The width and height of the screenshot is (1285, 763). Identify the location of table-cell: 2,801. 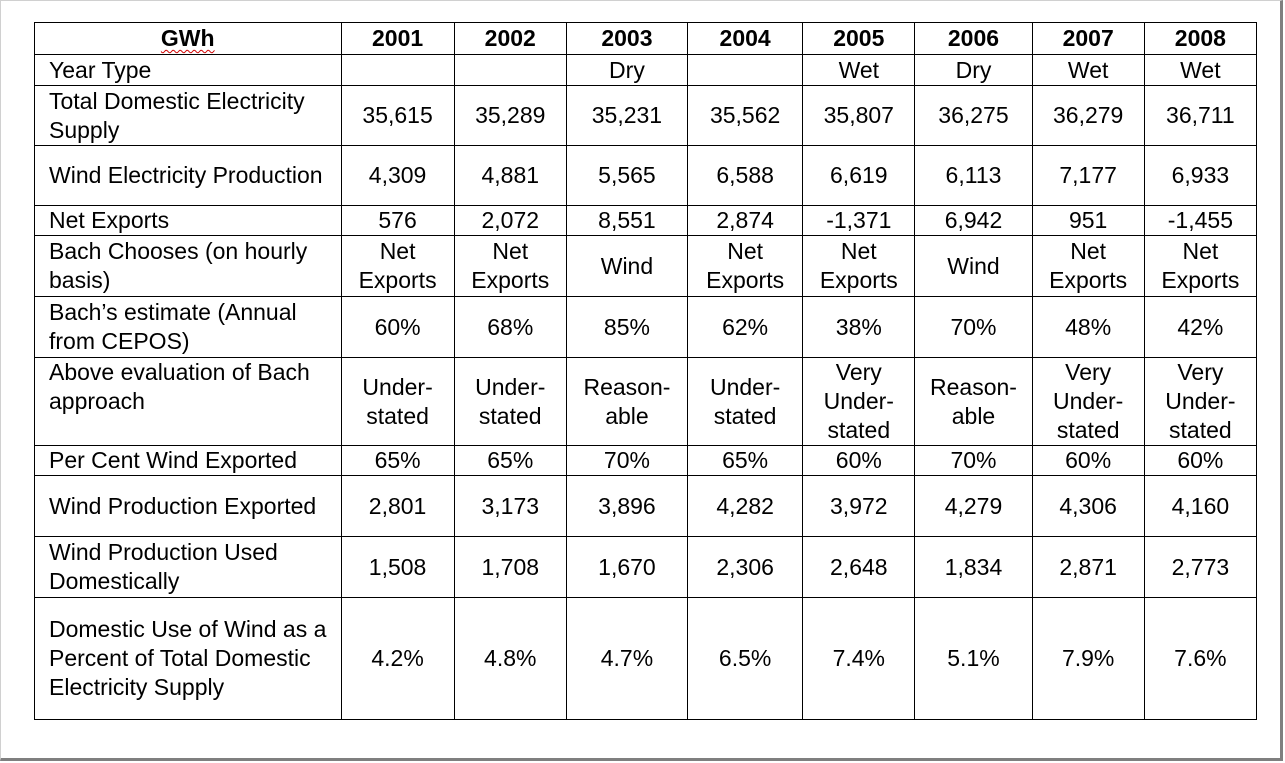
(397, 506).